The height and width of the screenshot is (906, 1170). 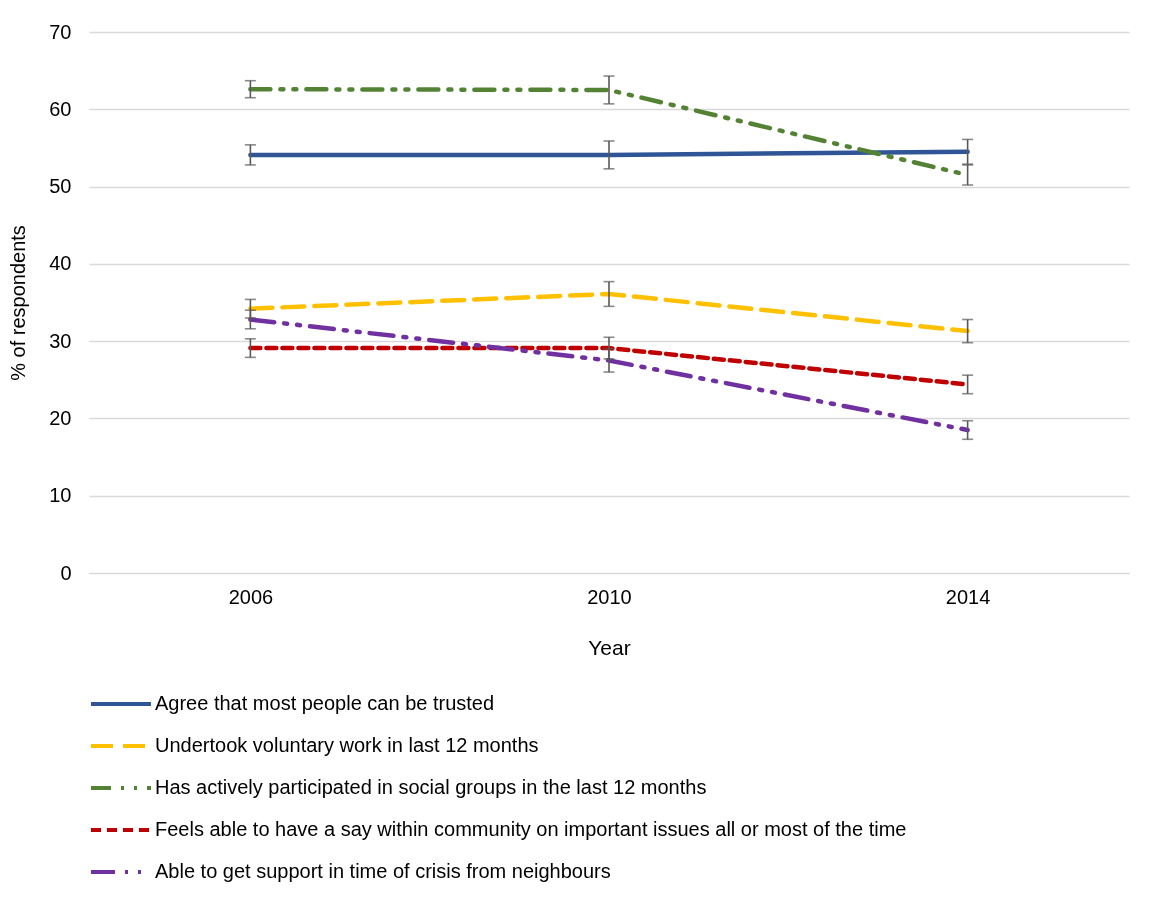 I want to click on x-tick-label: 2006, so click(x=251, y=596).